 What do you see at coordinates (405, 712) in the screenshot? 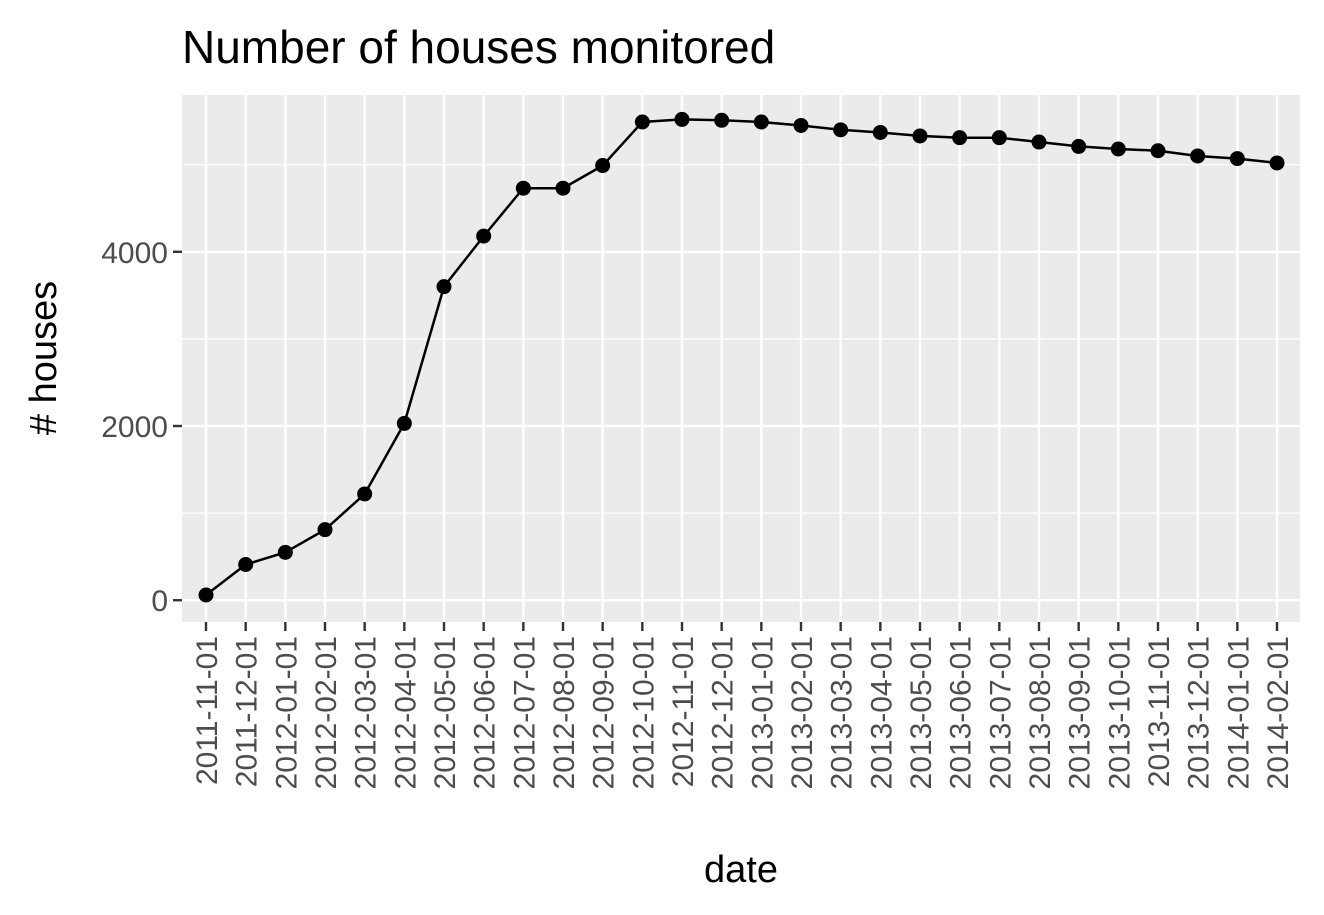
I see `x-tick-label: 2012-04-01` at bounding box center [405, 712].